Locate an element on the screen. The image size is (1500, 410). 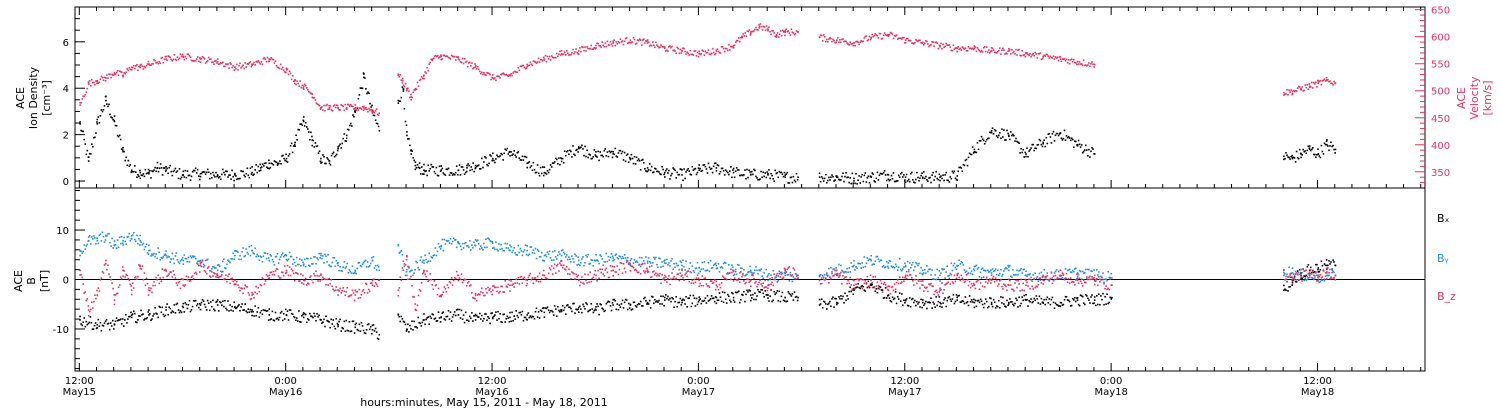
x-tick-label-time: 0:00 is located at coordinates (698, 381).